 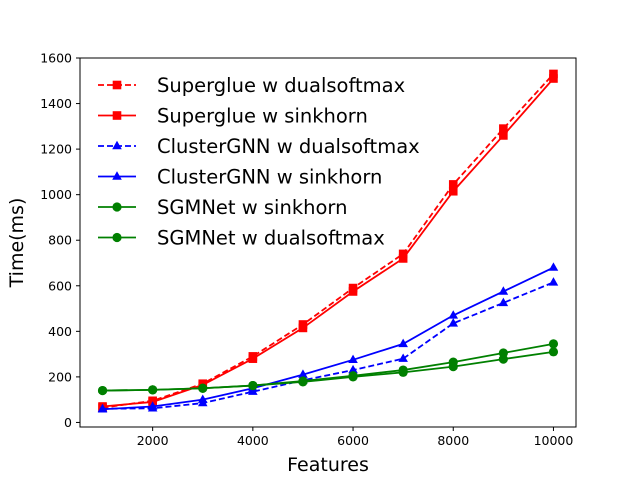 I want to click on legend-label: Superglue w sinkhorn, so click(x=262, y=116).